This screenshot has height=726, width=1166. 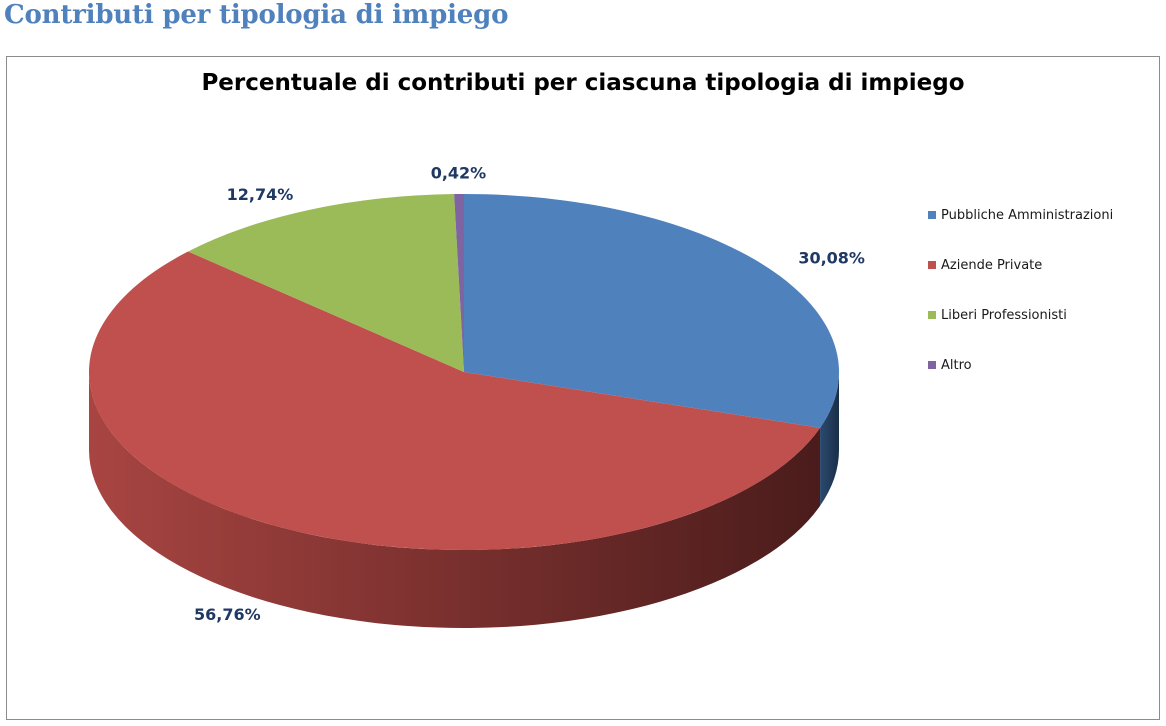 What do you see at coordinates (459, 173) in the screenshot?
I see `data-label-3: 0,42%` at bounding box center [459, 173].